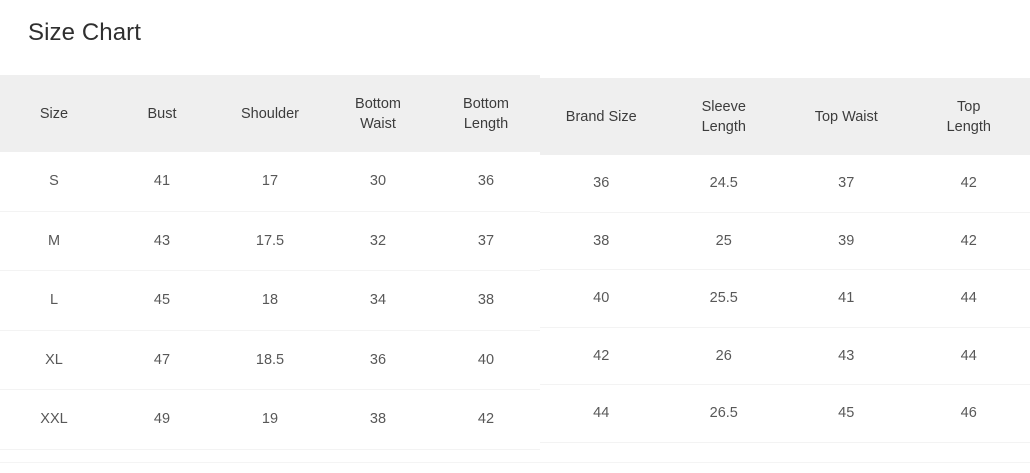 The image size is (1030, 473). I want to click on table-row: XL 47 18.5 36 40, so click(270, 360).